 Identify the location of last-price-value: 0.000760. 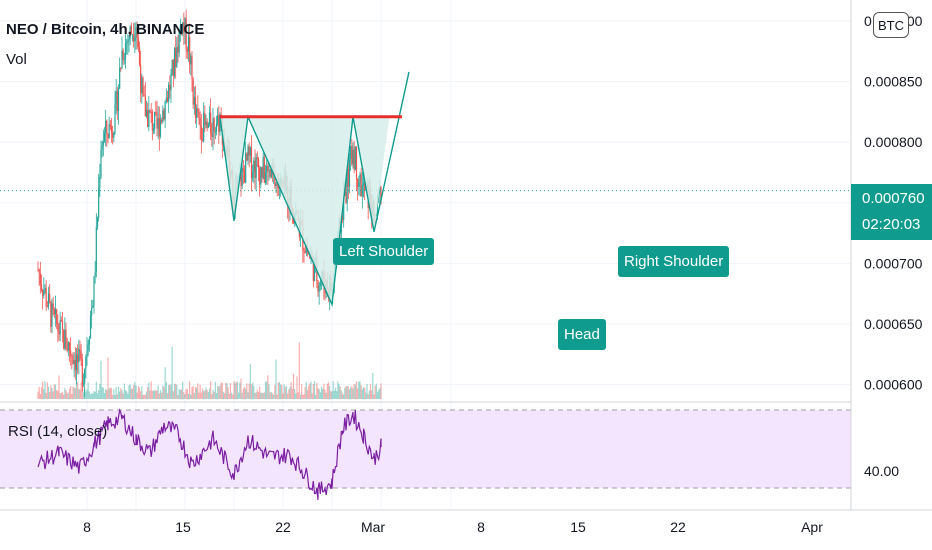
(893, 198).